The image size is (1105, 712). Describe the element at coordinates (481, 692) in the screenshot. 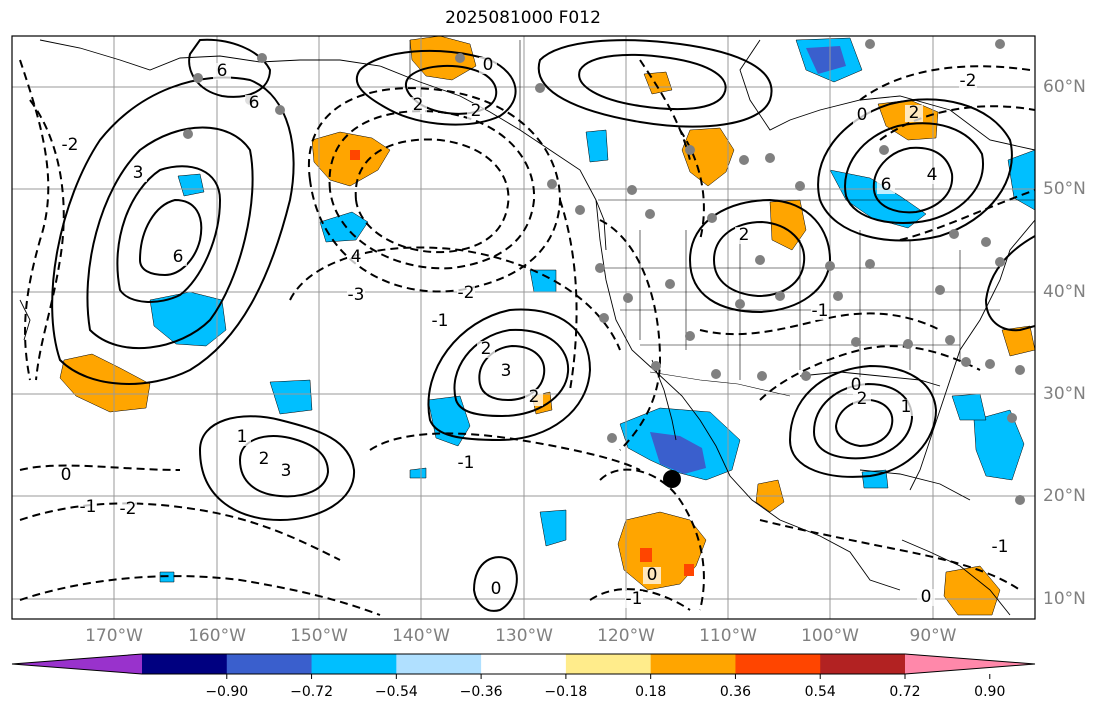

I see `colorbar-tick-label: −0.36` at that location.